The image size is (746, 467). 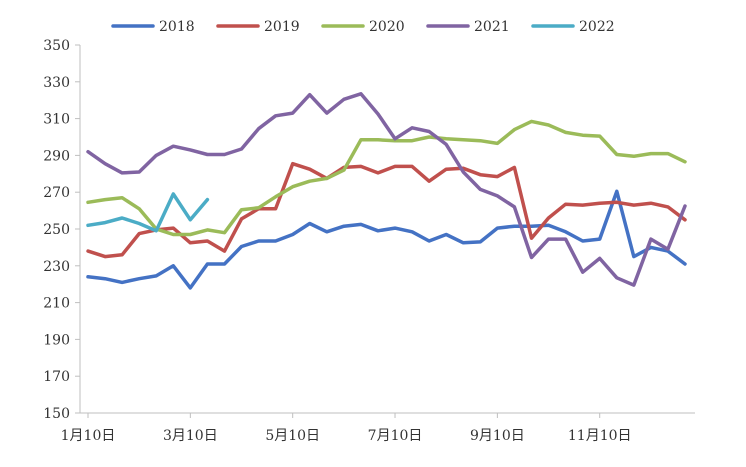 What do you see at coordinates (56, 230) in the screenshot?
I see `y-tick-label: 250` at bounding box center [56, 230].